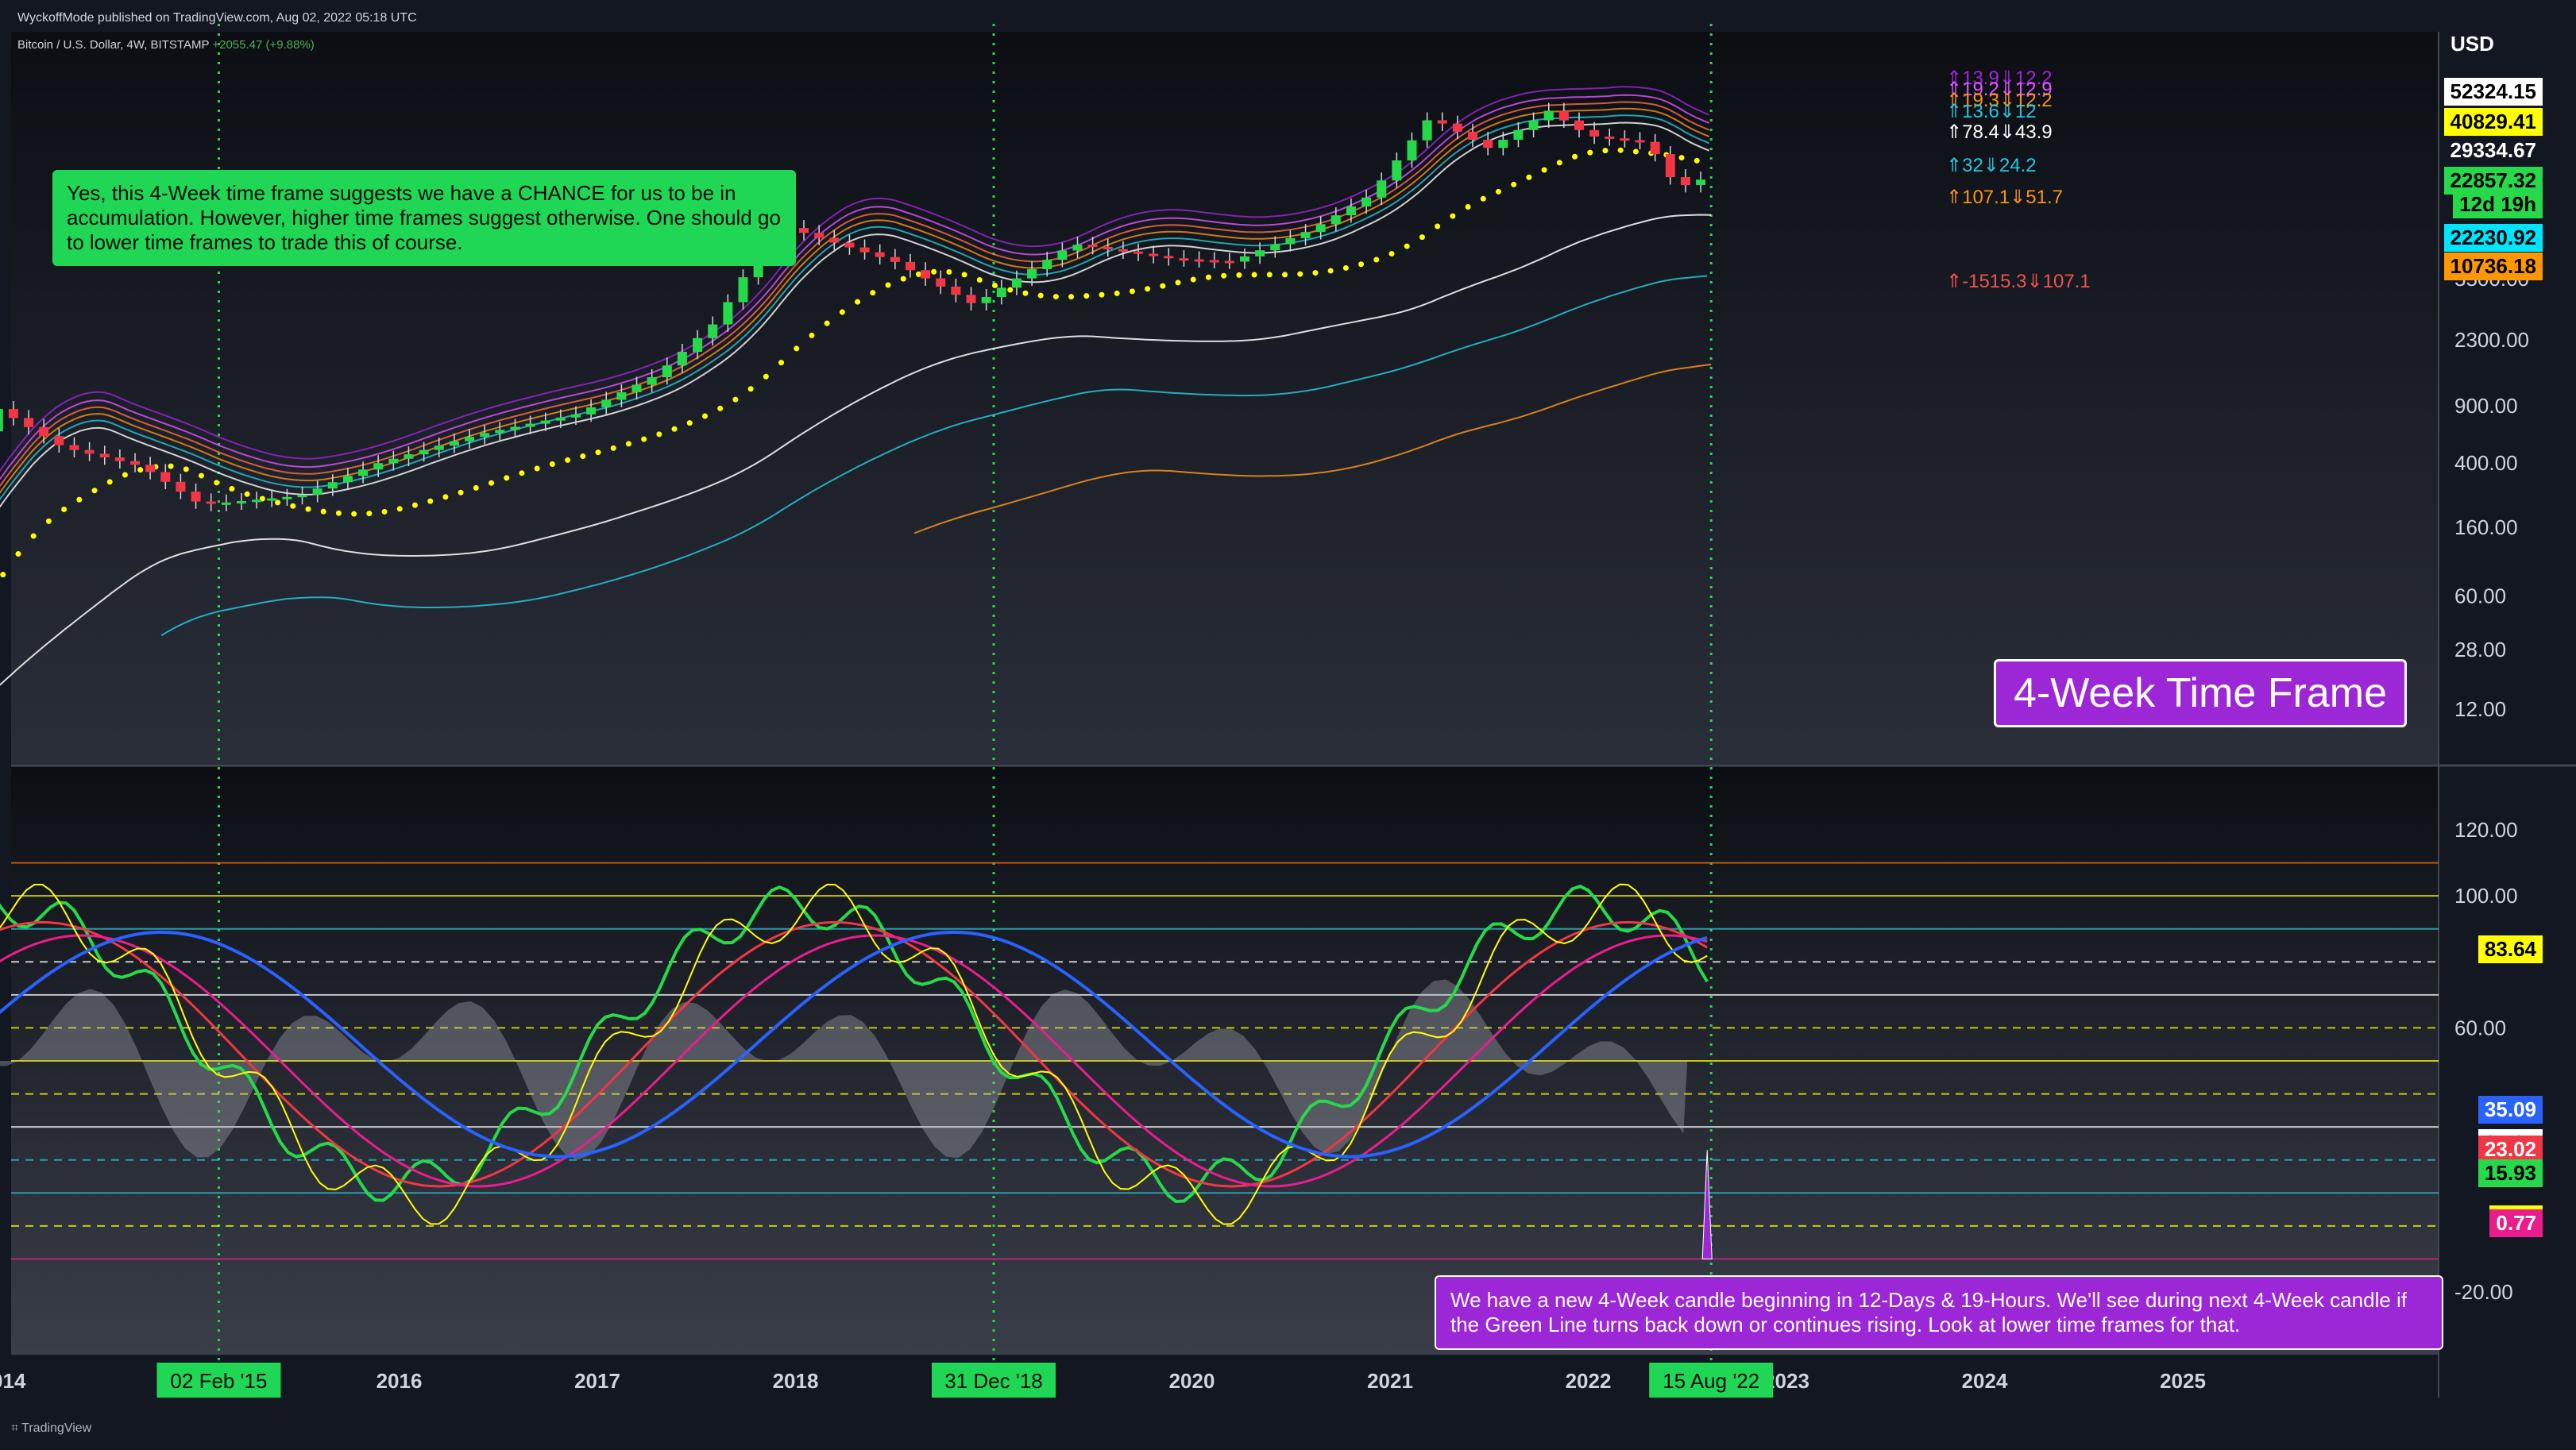 This screenshot has height=1450, width=2576. Describe the element at coordinates (2486, 527) in the screenshot. I see `price-tick-label: 160.00` at that location.